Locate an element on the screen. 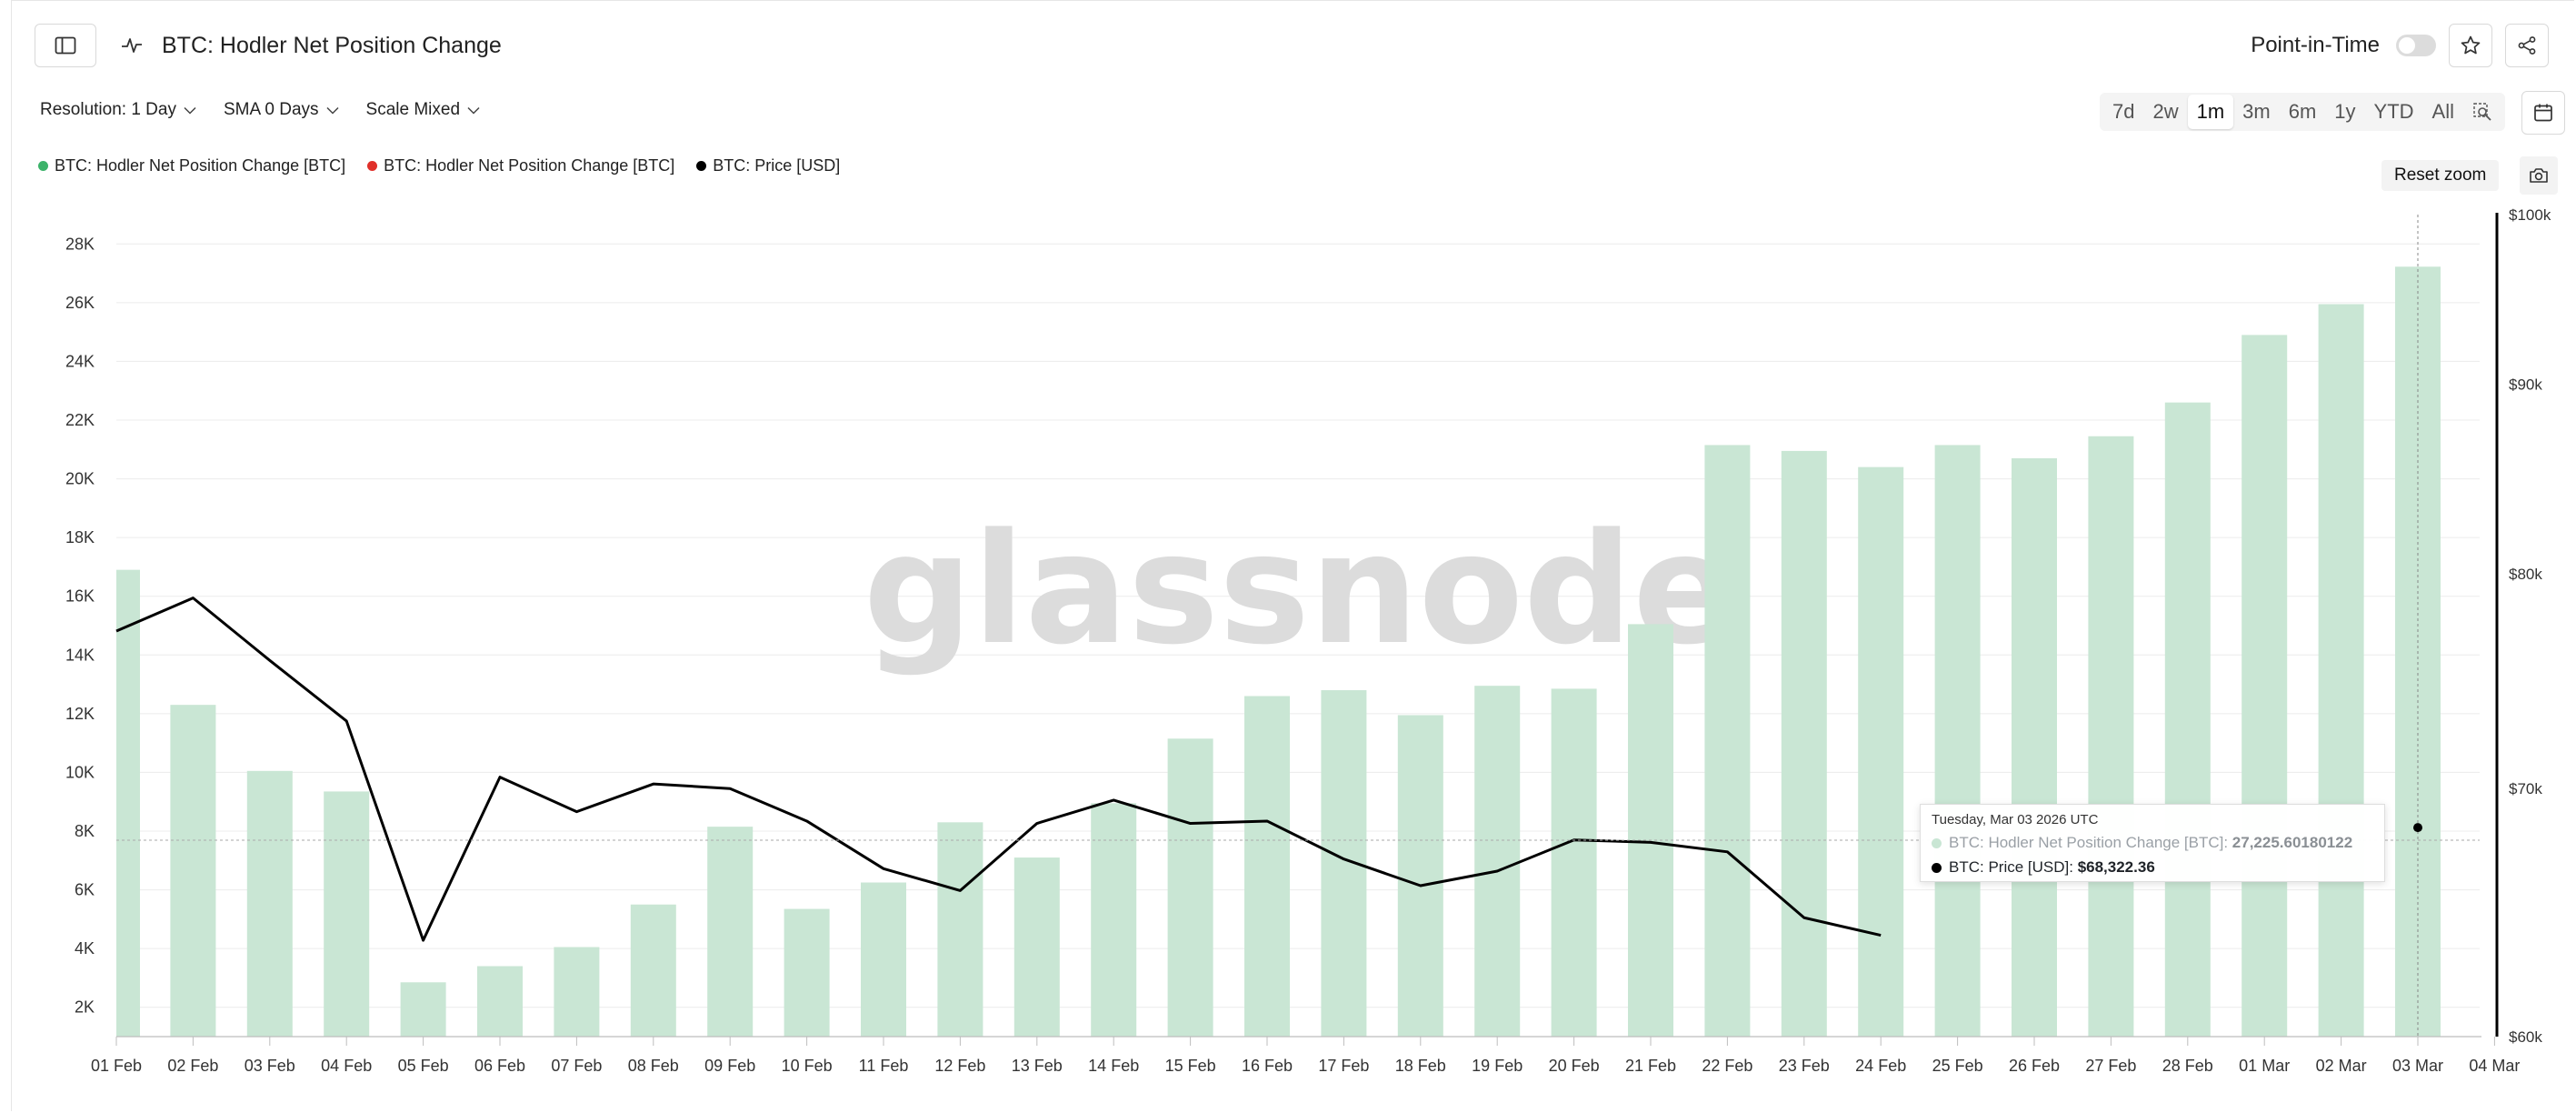 Image resolution: width=2576 pixels, height=1113 pixels. range-button-3m: 3m is located at coordinates (2256, 111).